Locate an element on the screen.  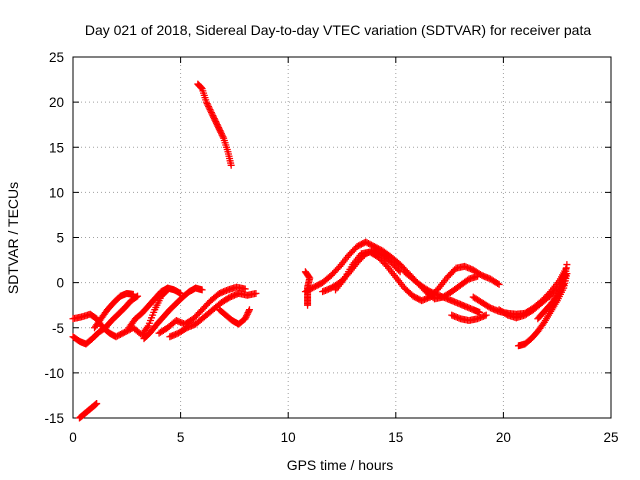
y-tick-label: 10 is located at coordinates (56, 192).